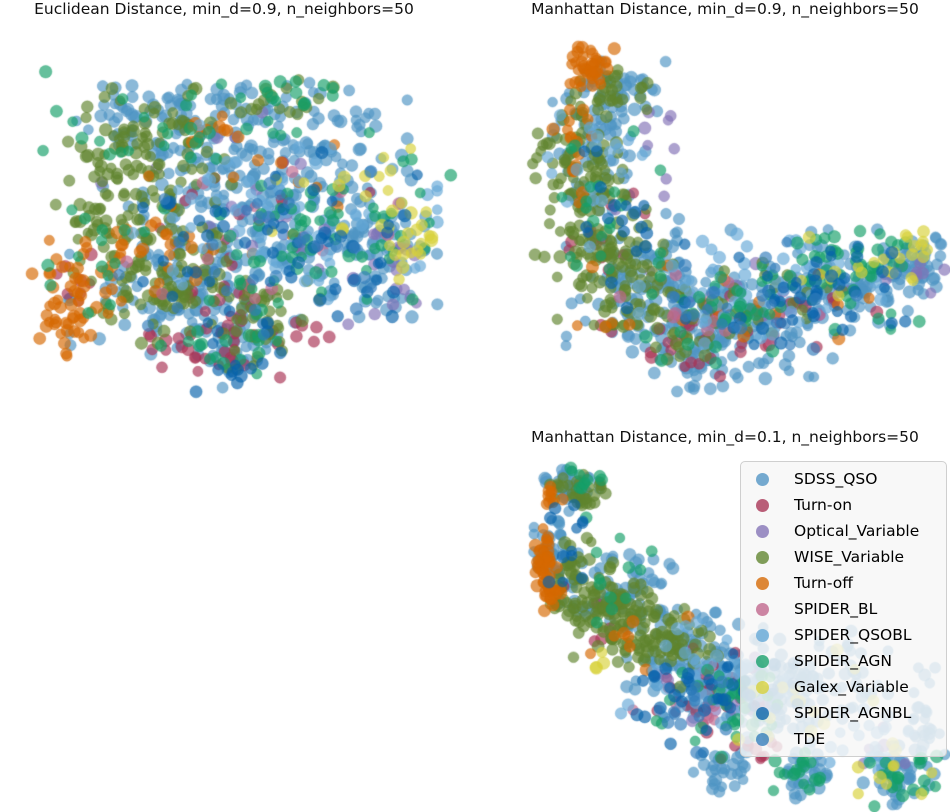 Image resolution: width=950 pixels, height=812 pixels. Describe the element at coordinates (836, 609) in the screenshot. I see `legend-item-label: SPIDER_BL` at that location.